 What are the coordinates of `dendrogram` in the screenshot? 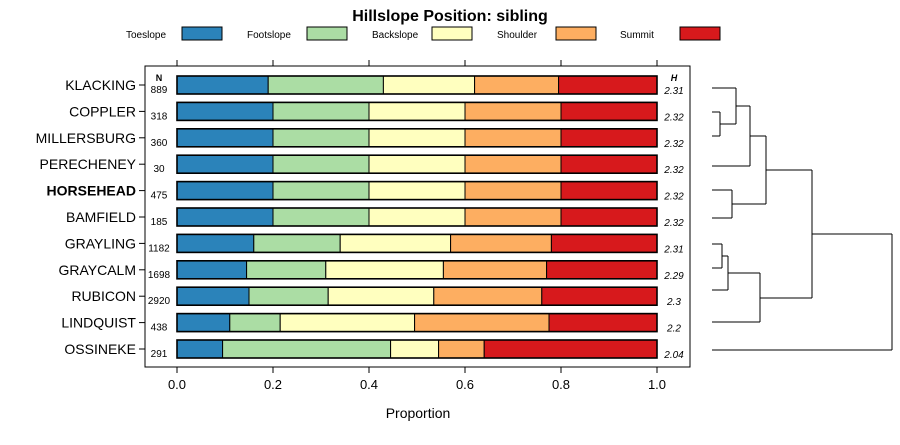 It's located at (802, 219).